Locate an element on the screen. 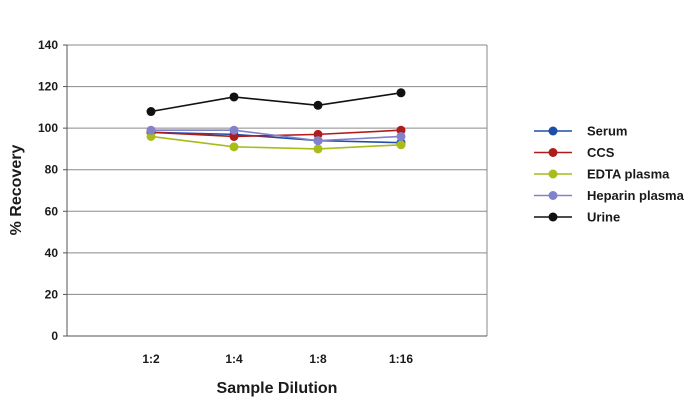  x-tick-label: 1:16 is located at coordinates (401, 359).